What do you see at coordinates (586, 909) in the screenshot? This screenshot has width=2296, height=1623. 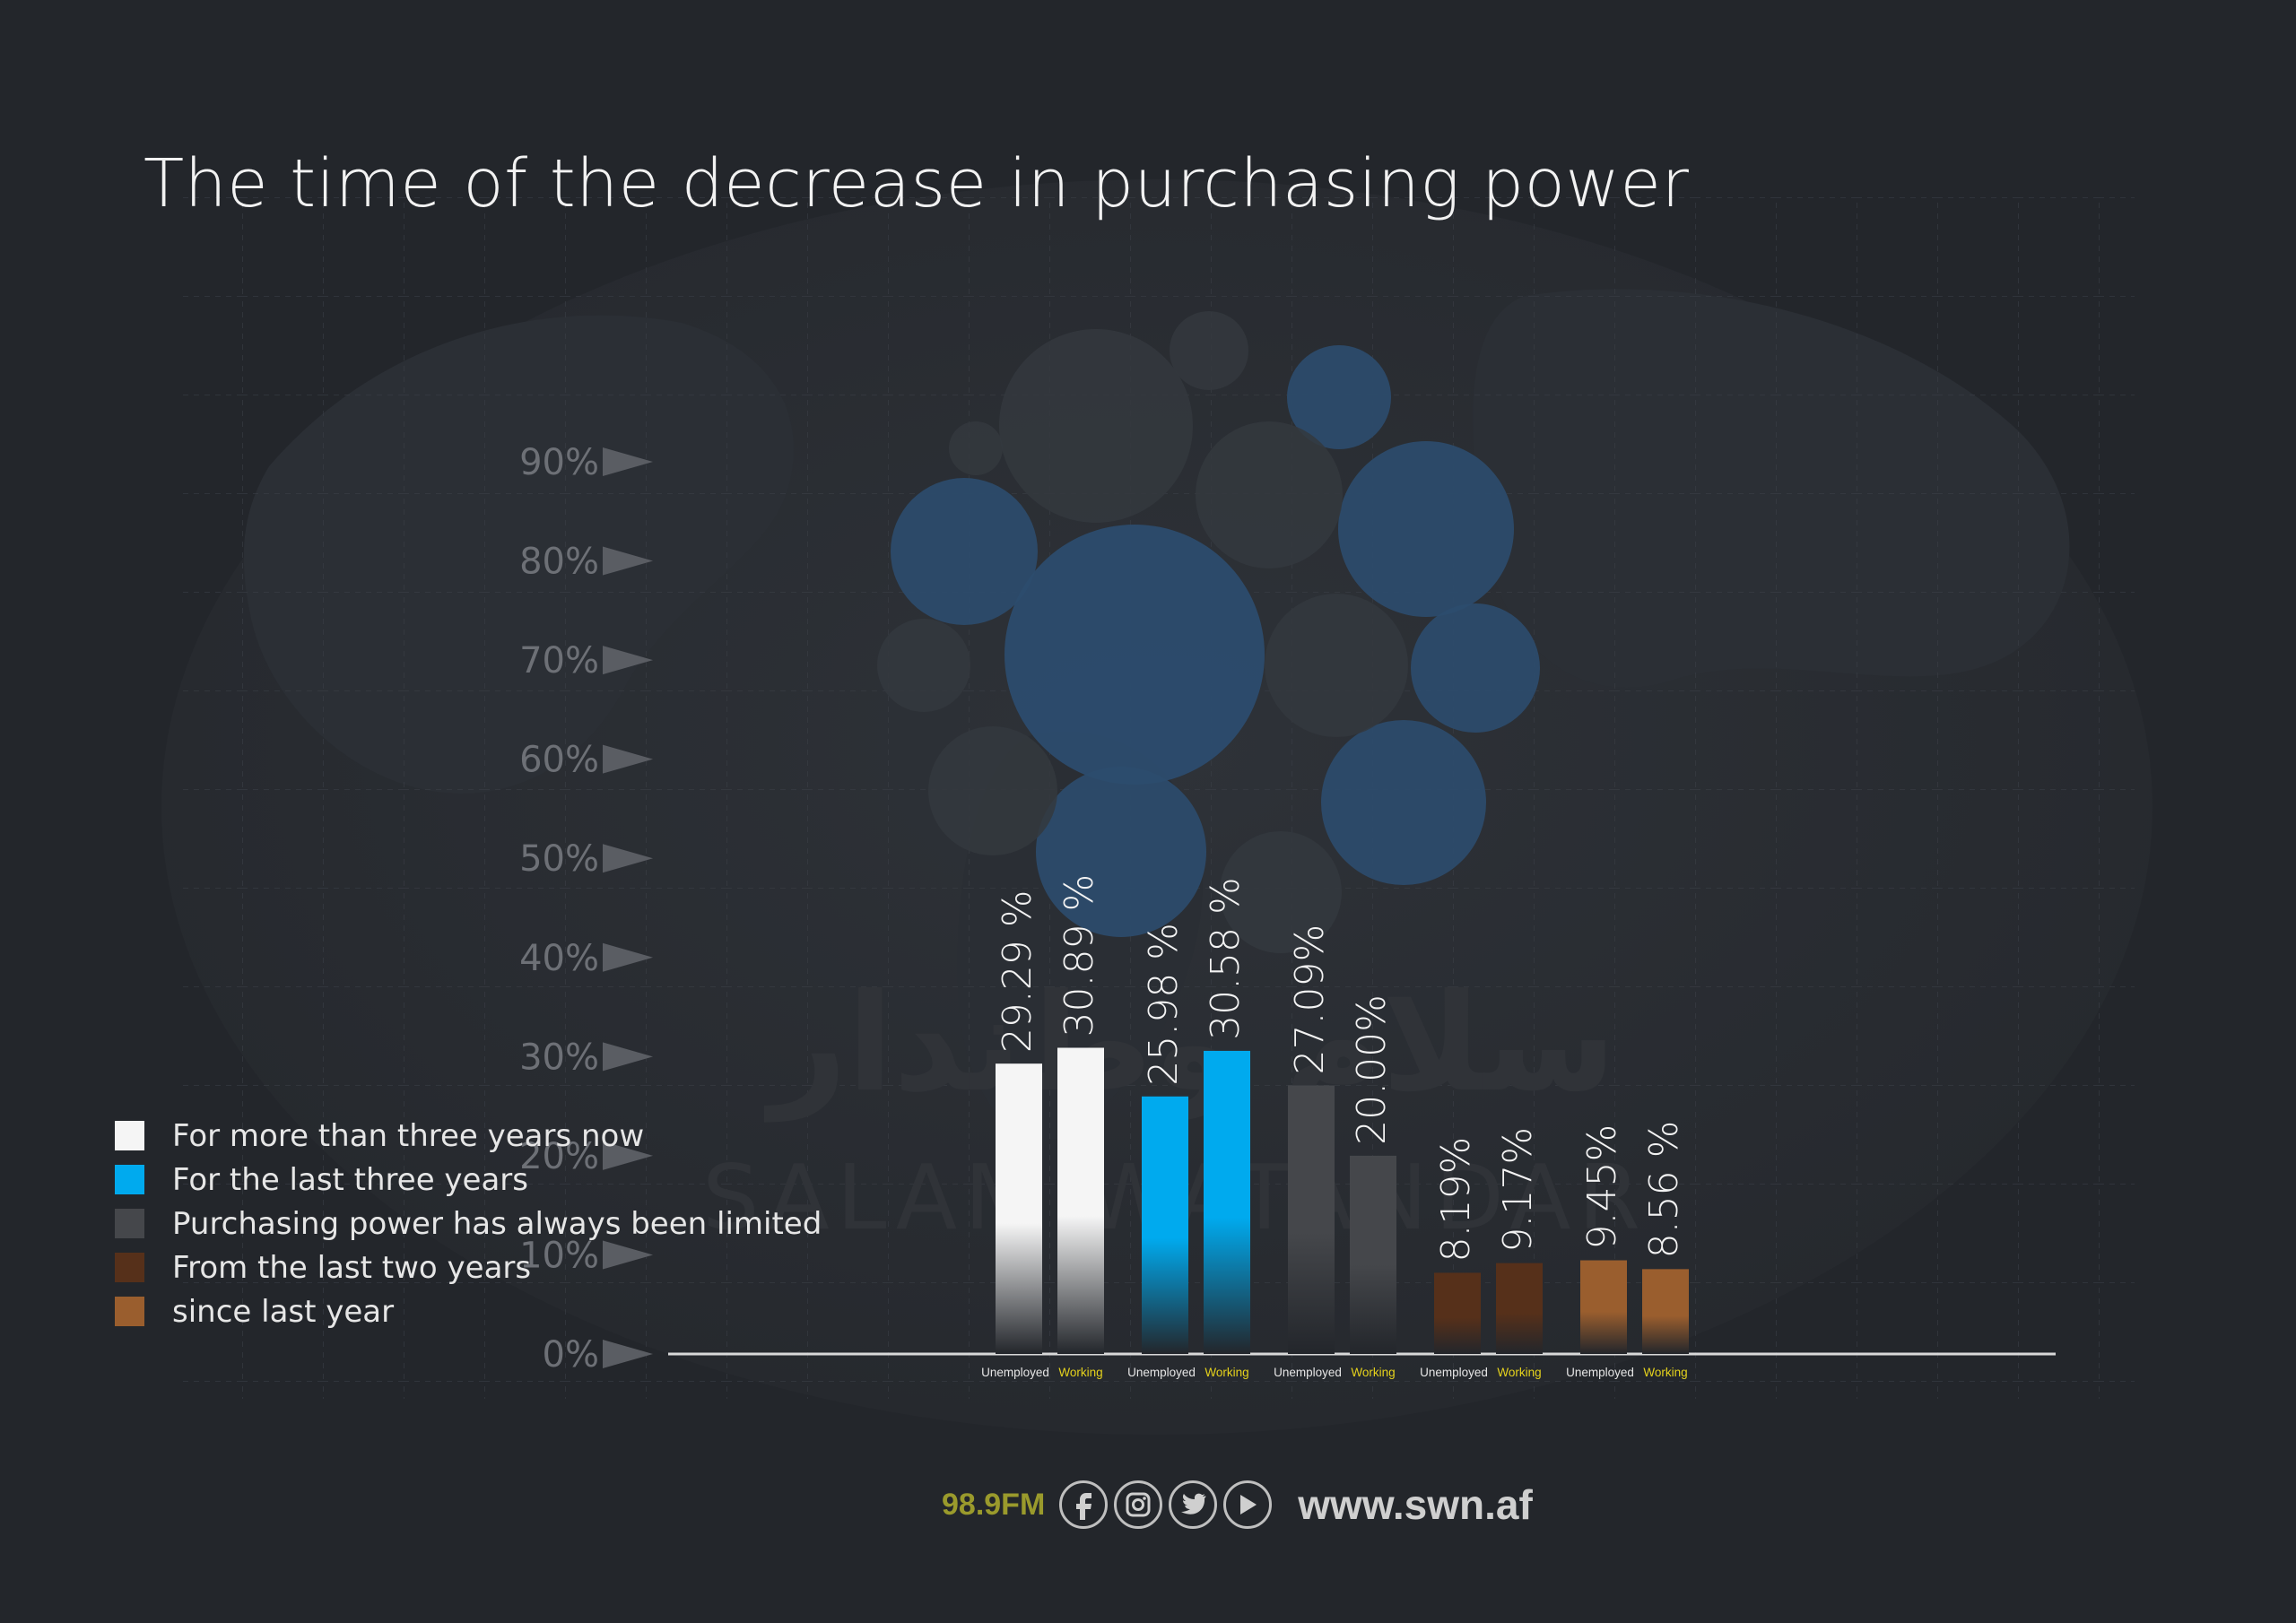 I see `y-axis: 0% 10% 20% 30% 40% 50% 60% 70% 80% 90%` at bounding box center [586, 909].